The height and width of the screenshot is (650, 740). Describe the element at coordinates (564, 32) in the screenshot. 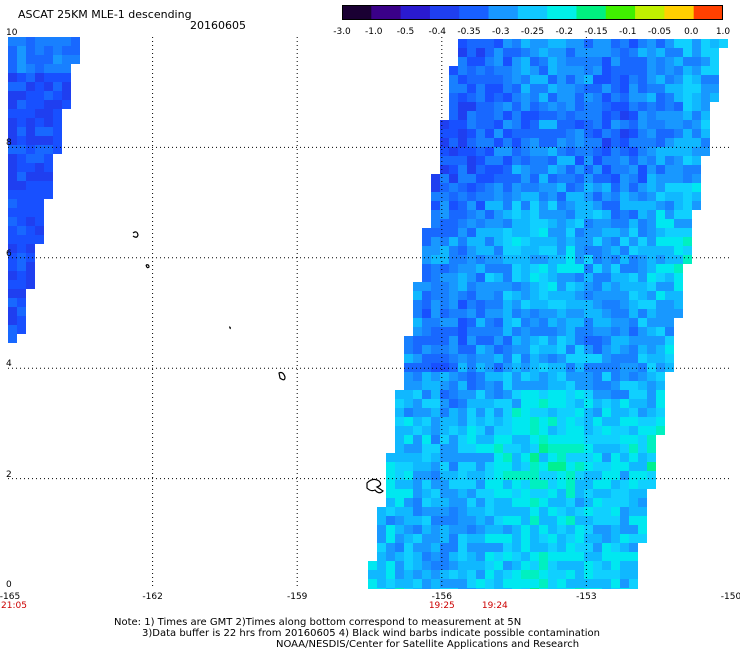

I see `colorbar-tick-label: -0.2` at that location.